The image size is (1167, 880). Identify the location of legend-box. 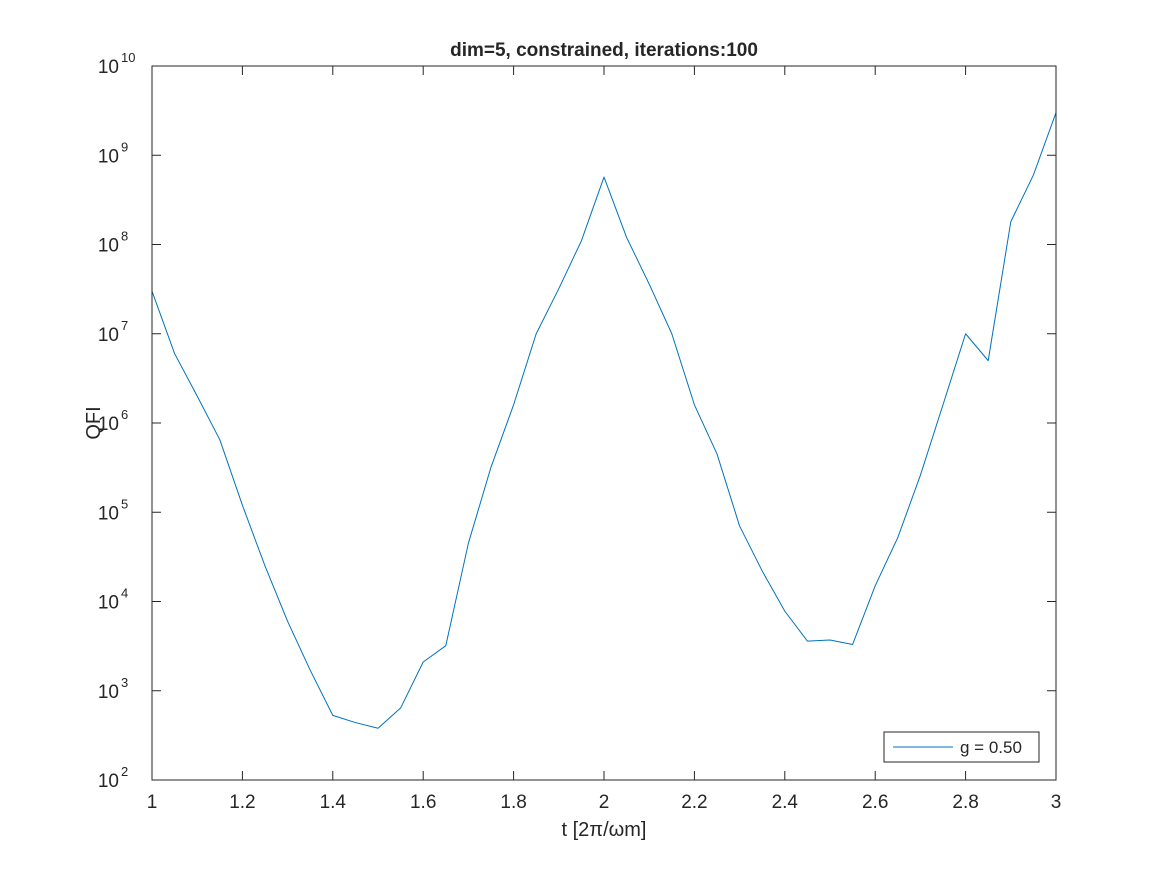
(961, 747).